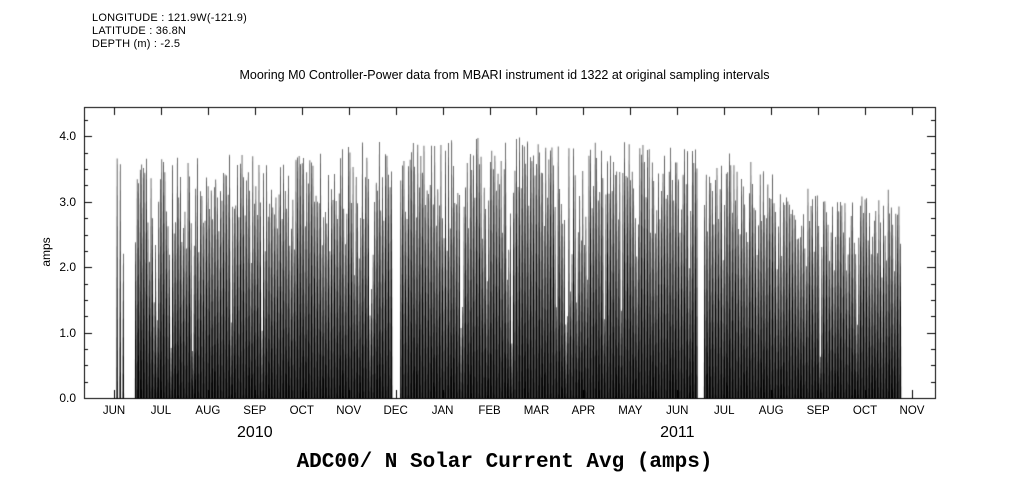 Image resolution: width=1009 pixels, height=504 pixels. I want to click on depth-label: DEPTH (m) : -2.5, so click(136, 44).